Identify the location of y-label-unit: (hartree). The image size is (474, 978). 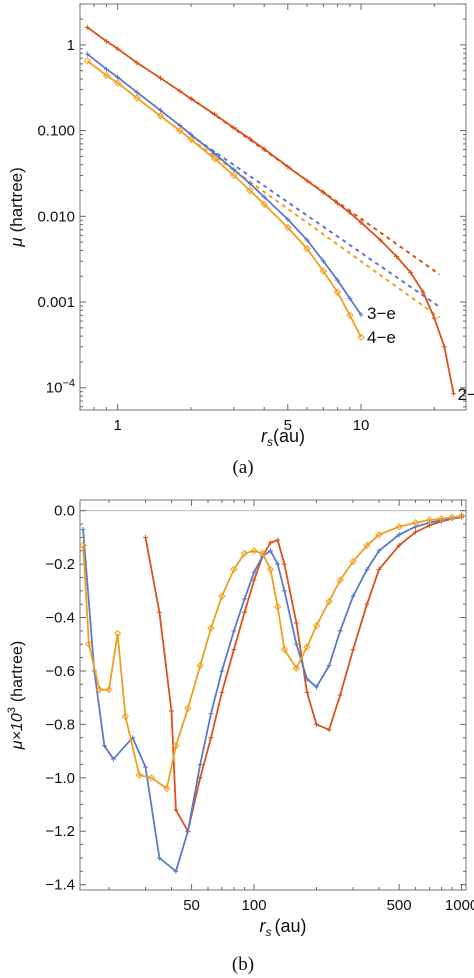
(17, 671).